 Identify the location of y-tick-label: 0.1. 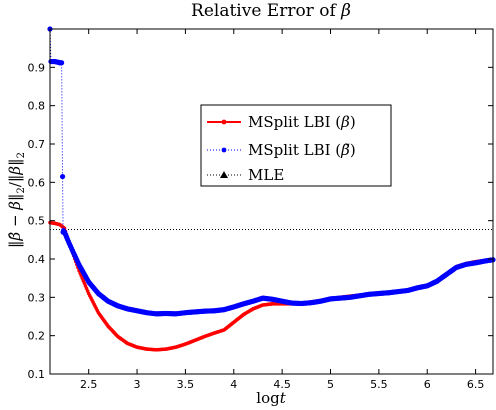
(37, 374).